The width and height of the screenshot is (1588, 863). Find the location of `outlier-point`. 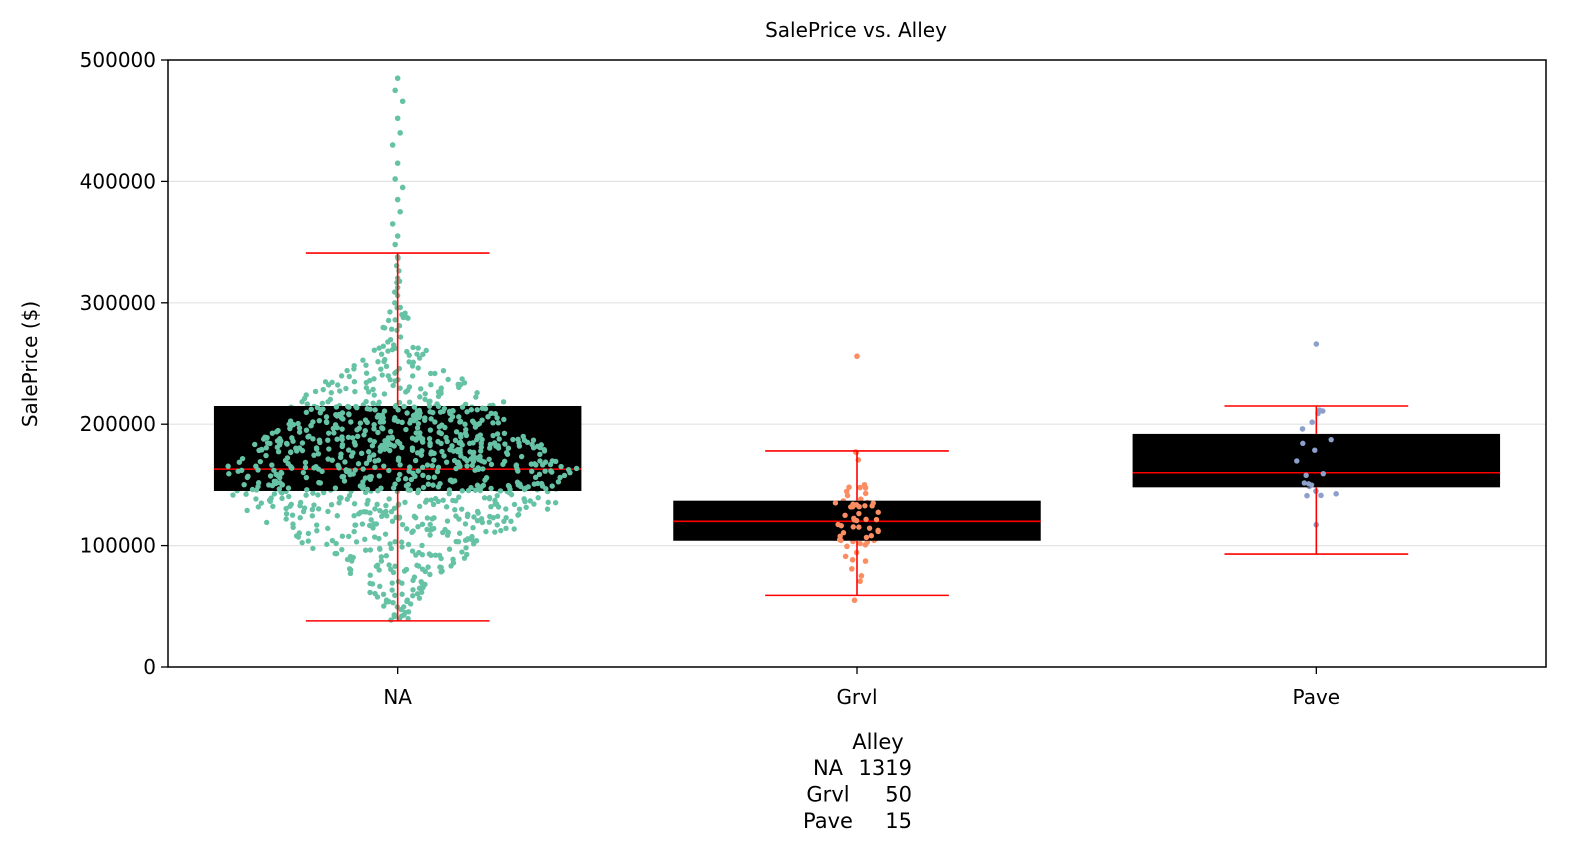

outlier-point is located at coordinates (397, 118).